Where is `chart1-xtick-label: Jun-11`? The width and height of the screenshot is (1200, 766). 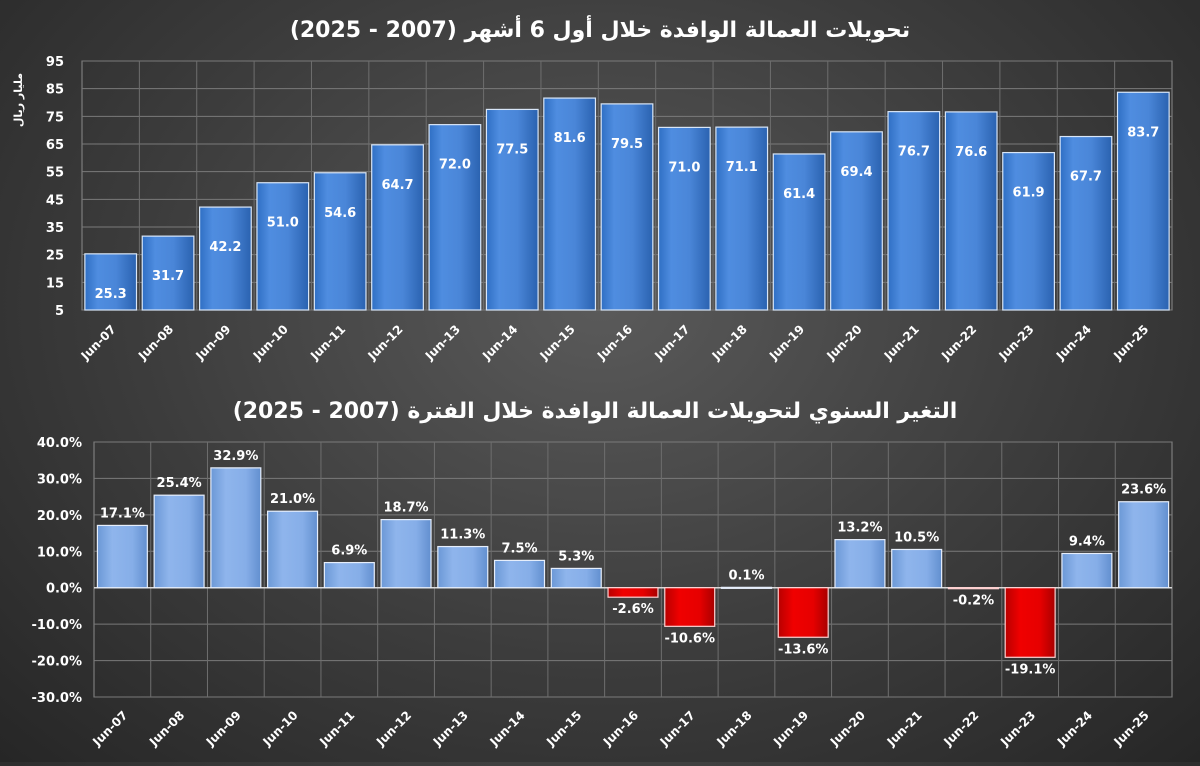 chart1-xtick-label: Jun-11 is located at coordinates (327, 342).